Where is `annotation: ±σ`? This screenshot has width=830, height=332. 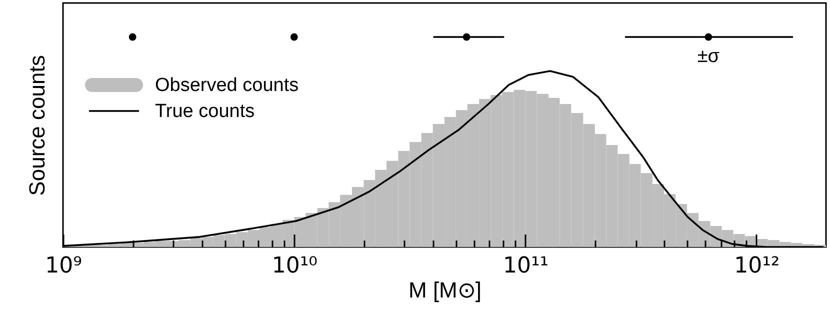
annotation: ±σ is located at coordinates (708, 57).